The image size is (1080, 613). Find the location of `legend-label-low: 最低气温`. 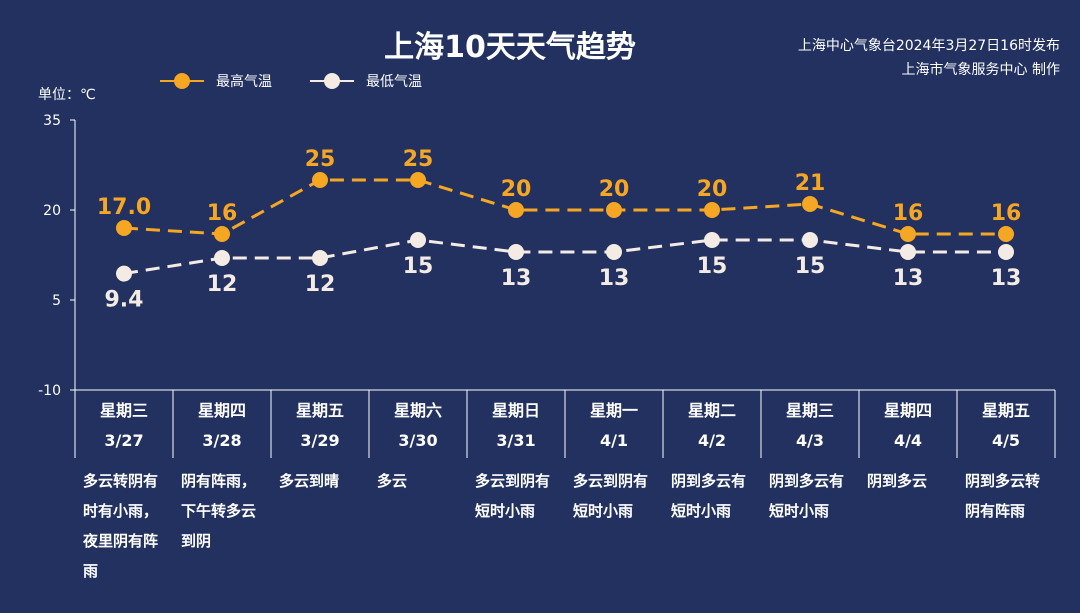

legend-label-low: 最低气温 is located at coordinates (394, 82).